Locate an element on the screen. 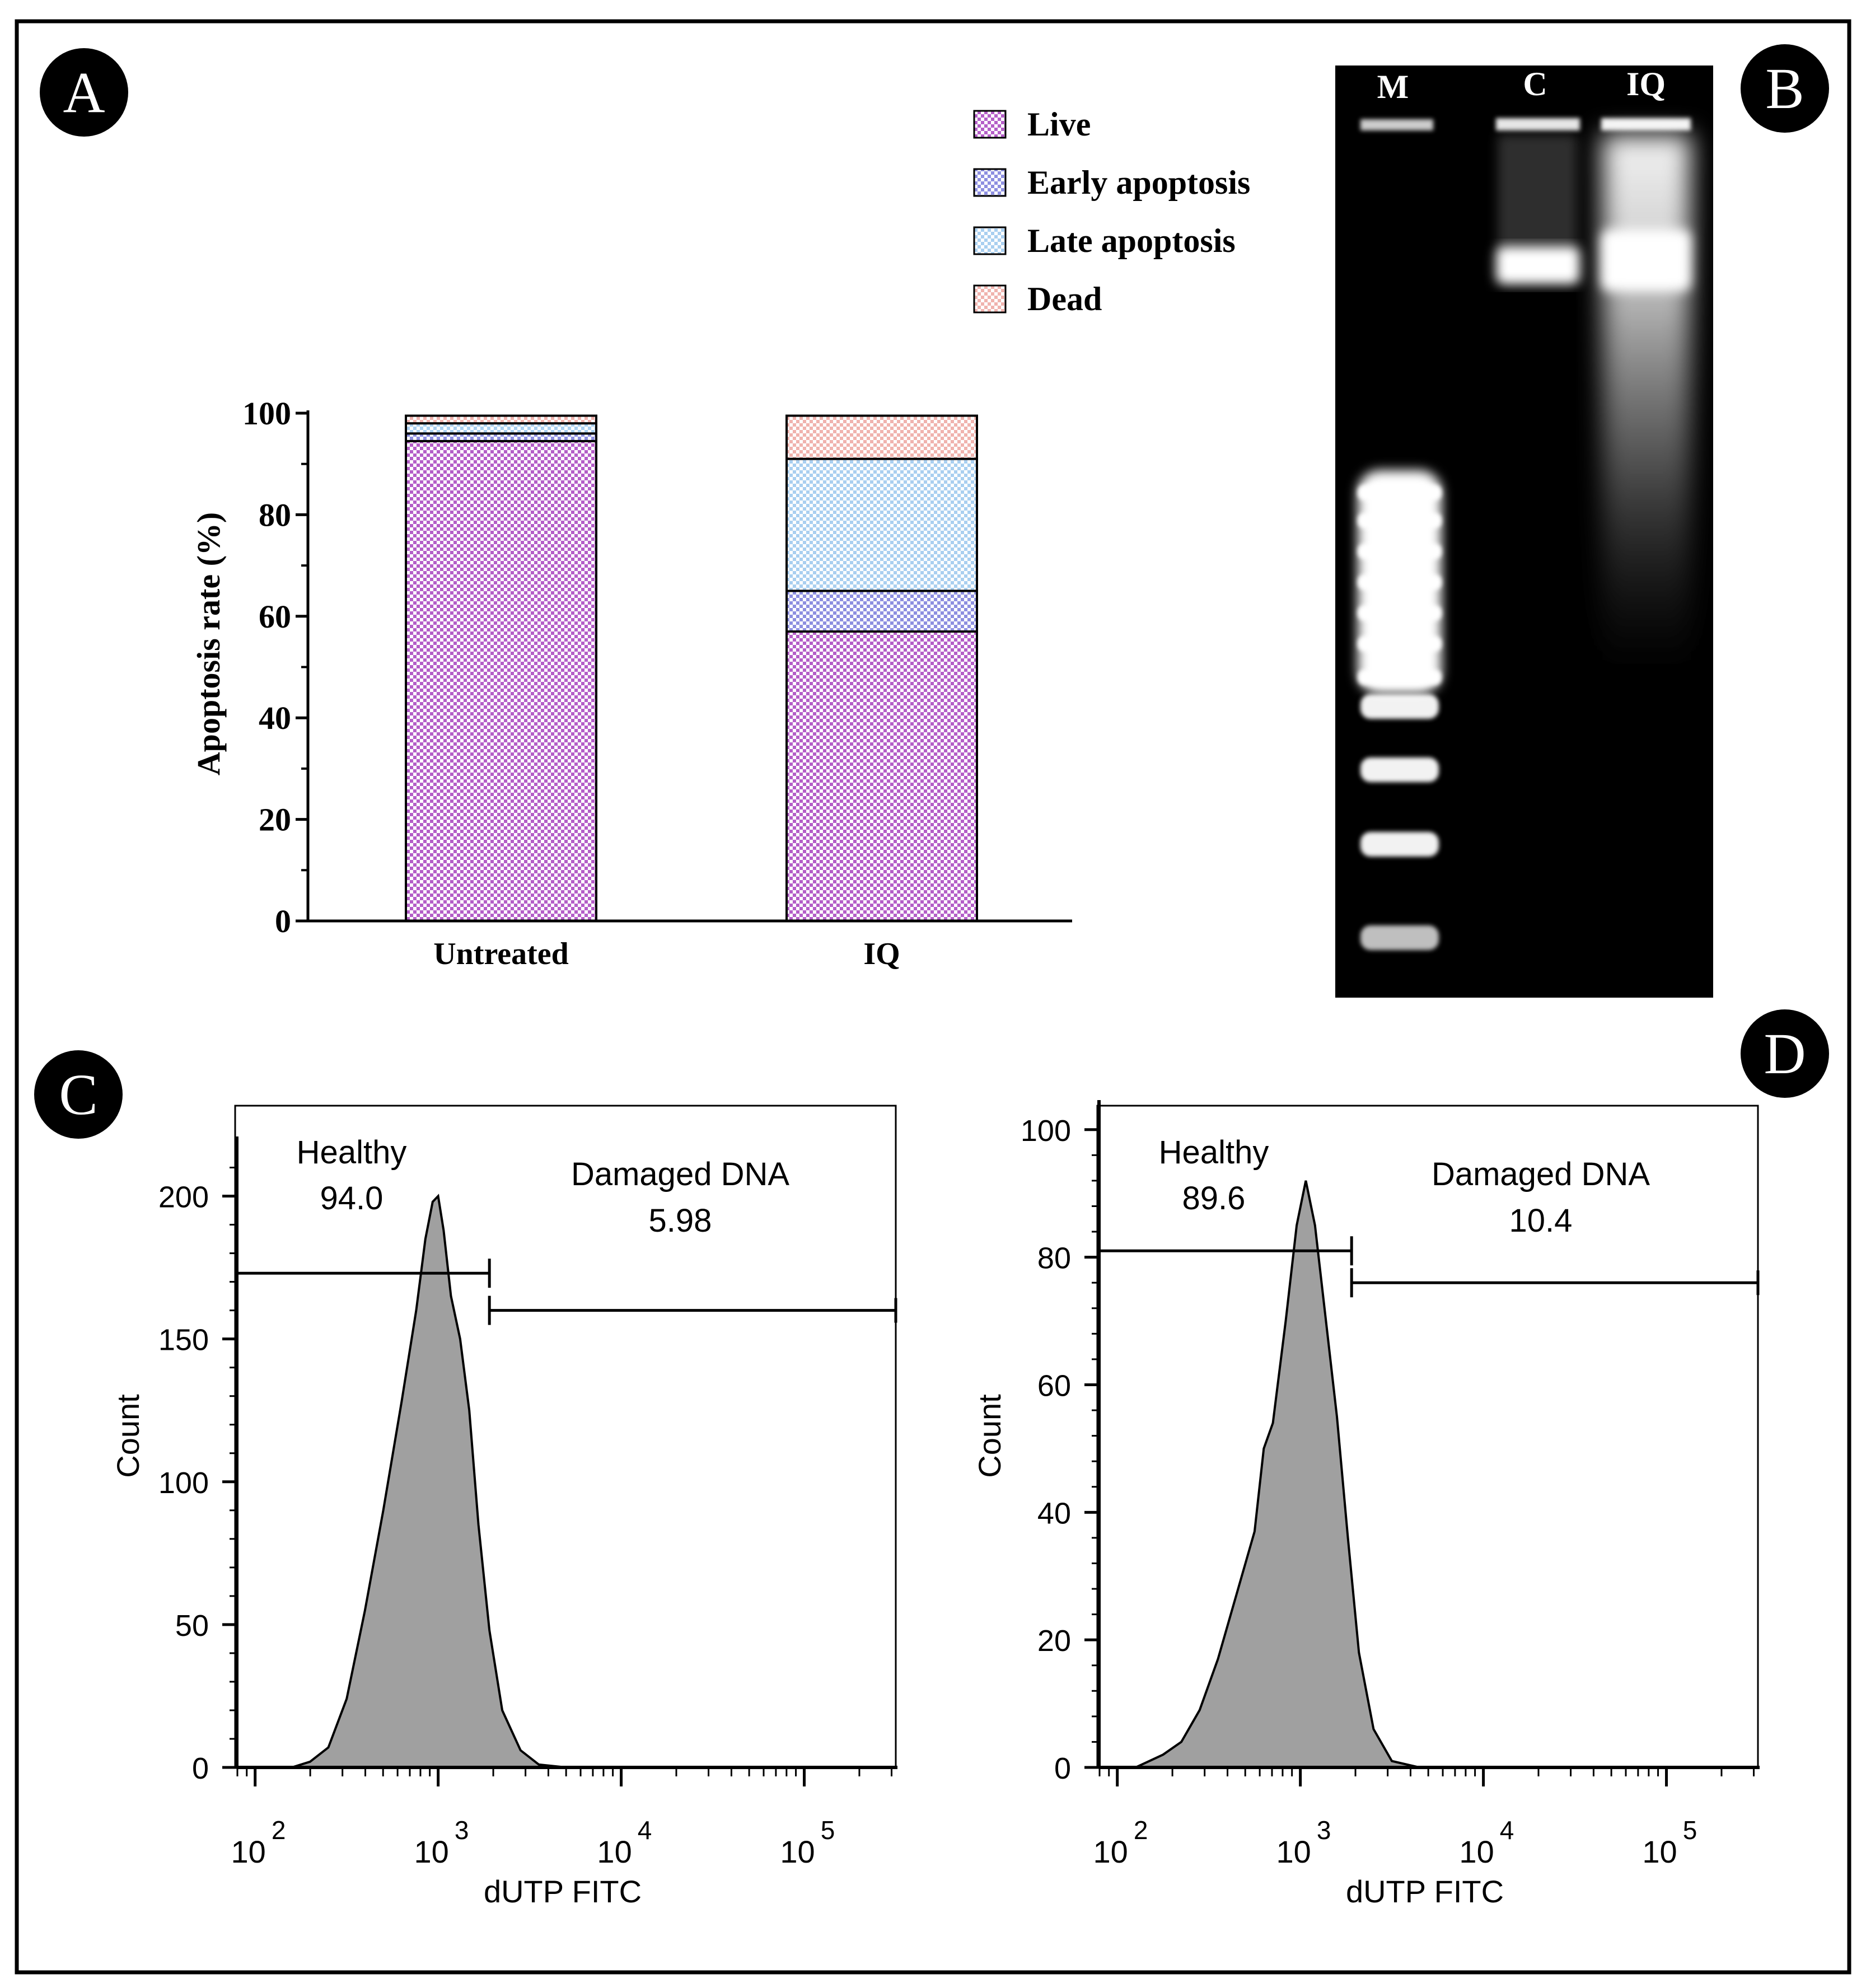 This screenshot has width=1866, height=1988. panel-label-c-badge: C is located at coordinates (78, 1094).